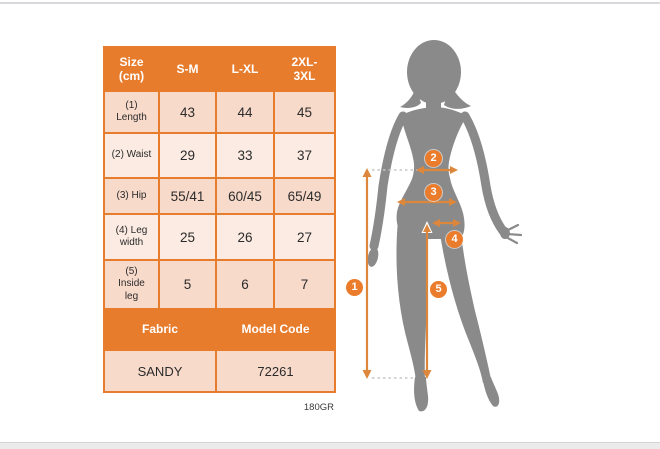 The width and height of the screenshot is (660, 449). What do you see at coordinates (245, 155) in the screenshot?
I see `waist-l-xl: 33` at bounding box center [245, 155].